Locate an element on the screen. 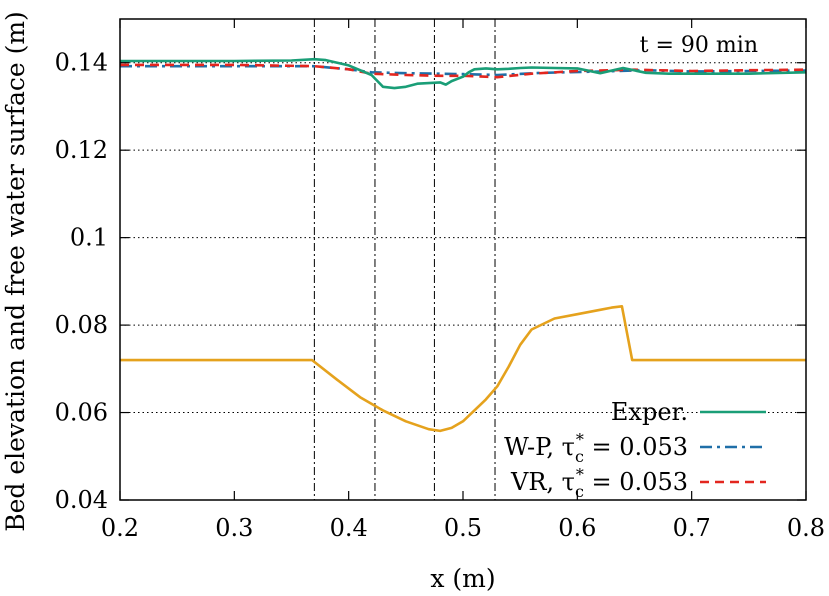 This screenshot has width=829, height=596. legend-label: VR, τc* = 0.053 is located at coordinates (599, 483).